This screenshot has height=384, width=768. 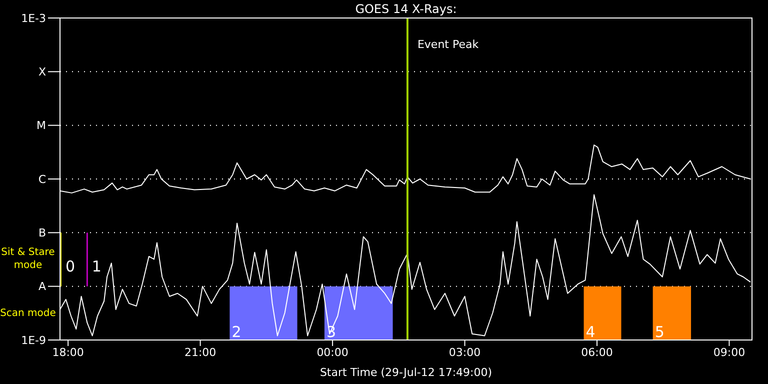 What do you see at coordinates (70, 267) in the screenshot?
I see `band-label: 0` at bounding box center [70, 267].